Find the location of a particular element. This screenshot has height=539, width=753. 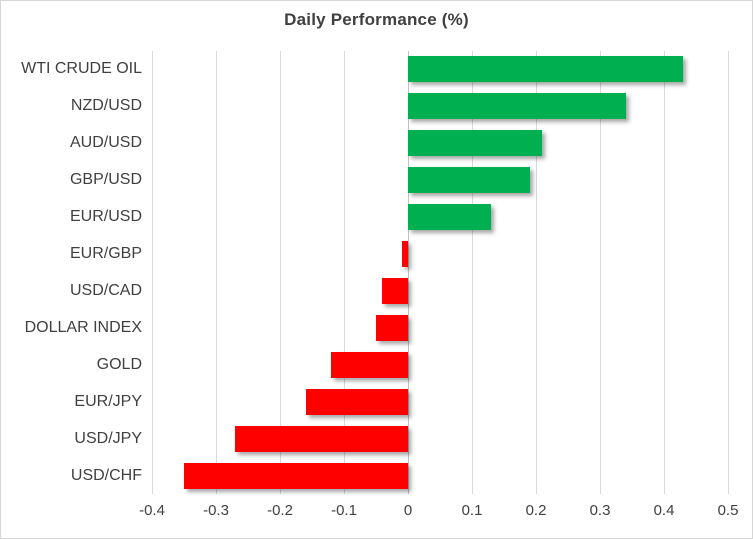

bar-aud-usd is located at coordinates (475, 143).